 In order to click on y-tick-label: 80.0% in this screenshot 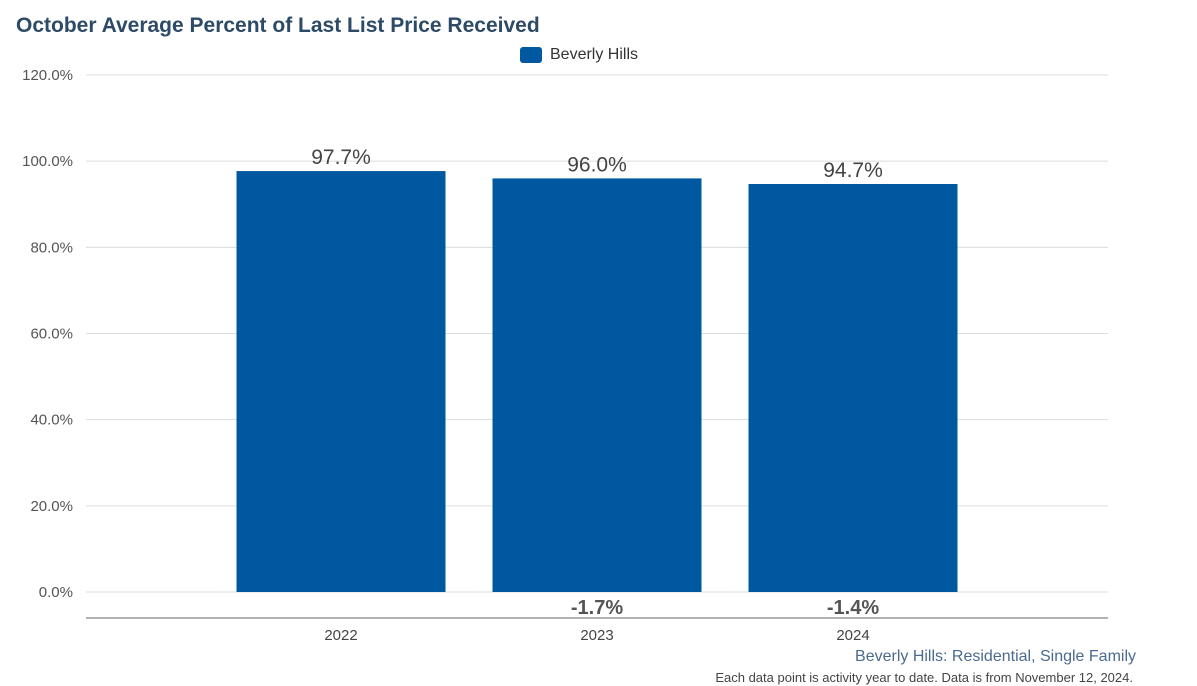, I will do `click(51, 247)`.